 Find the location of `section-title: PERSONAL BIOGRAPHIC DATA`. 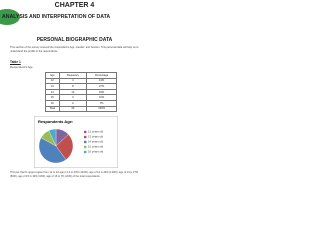

section-title: PERSONAL BIOGRAPHIC DATA is located at coordinates (74, 40).